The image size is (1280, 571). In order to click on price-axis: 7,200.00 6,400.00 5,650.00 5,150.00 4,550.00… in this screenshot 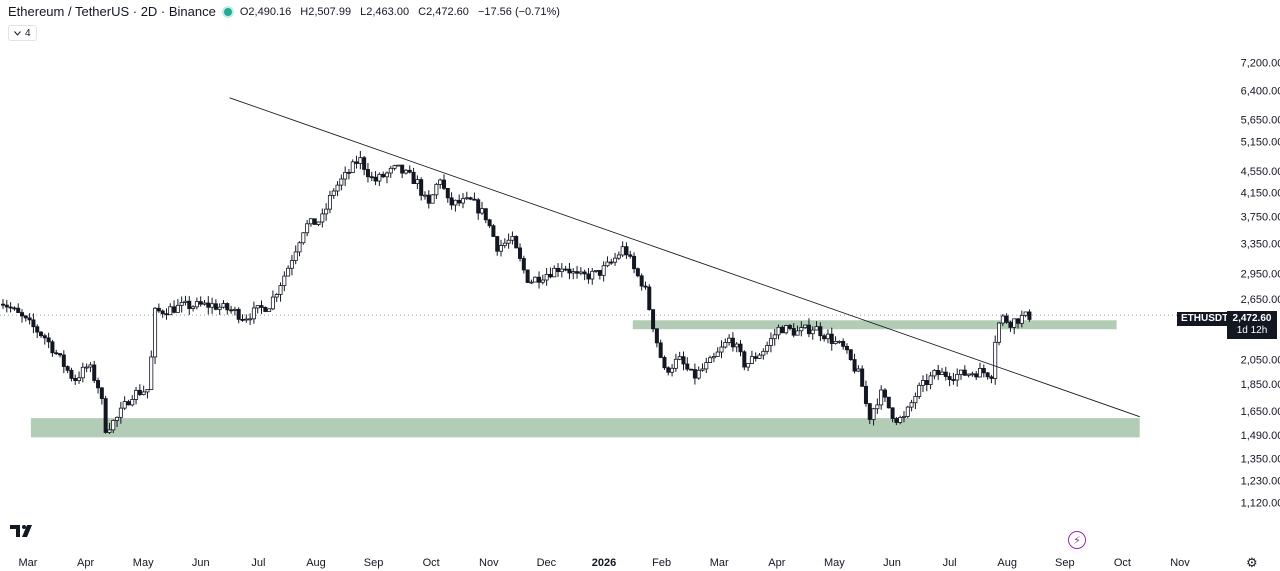, I will do `click(1260, 283)`.